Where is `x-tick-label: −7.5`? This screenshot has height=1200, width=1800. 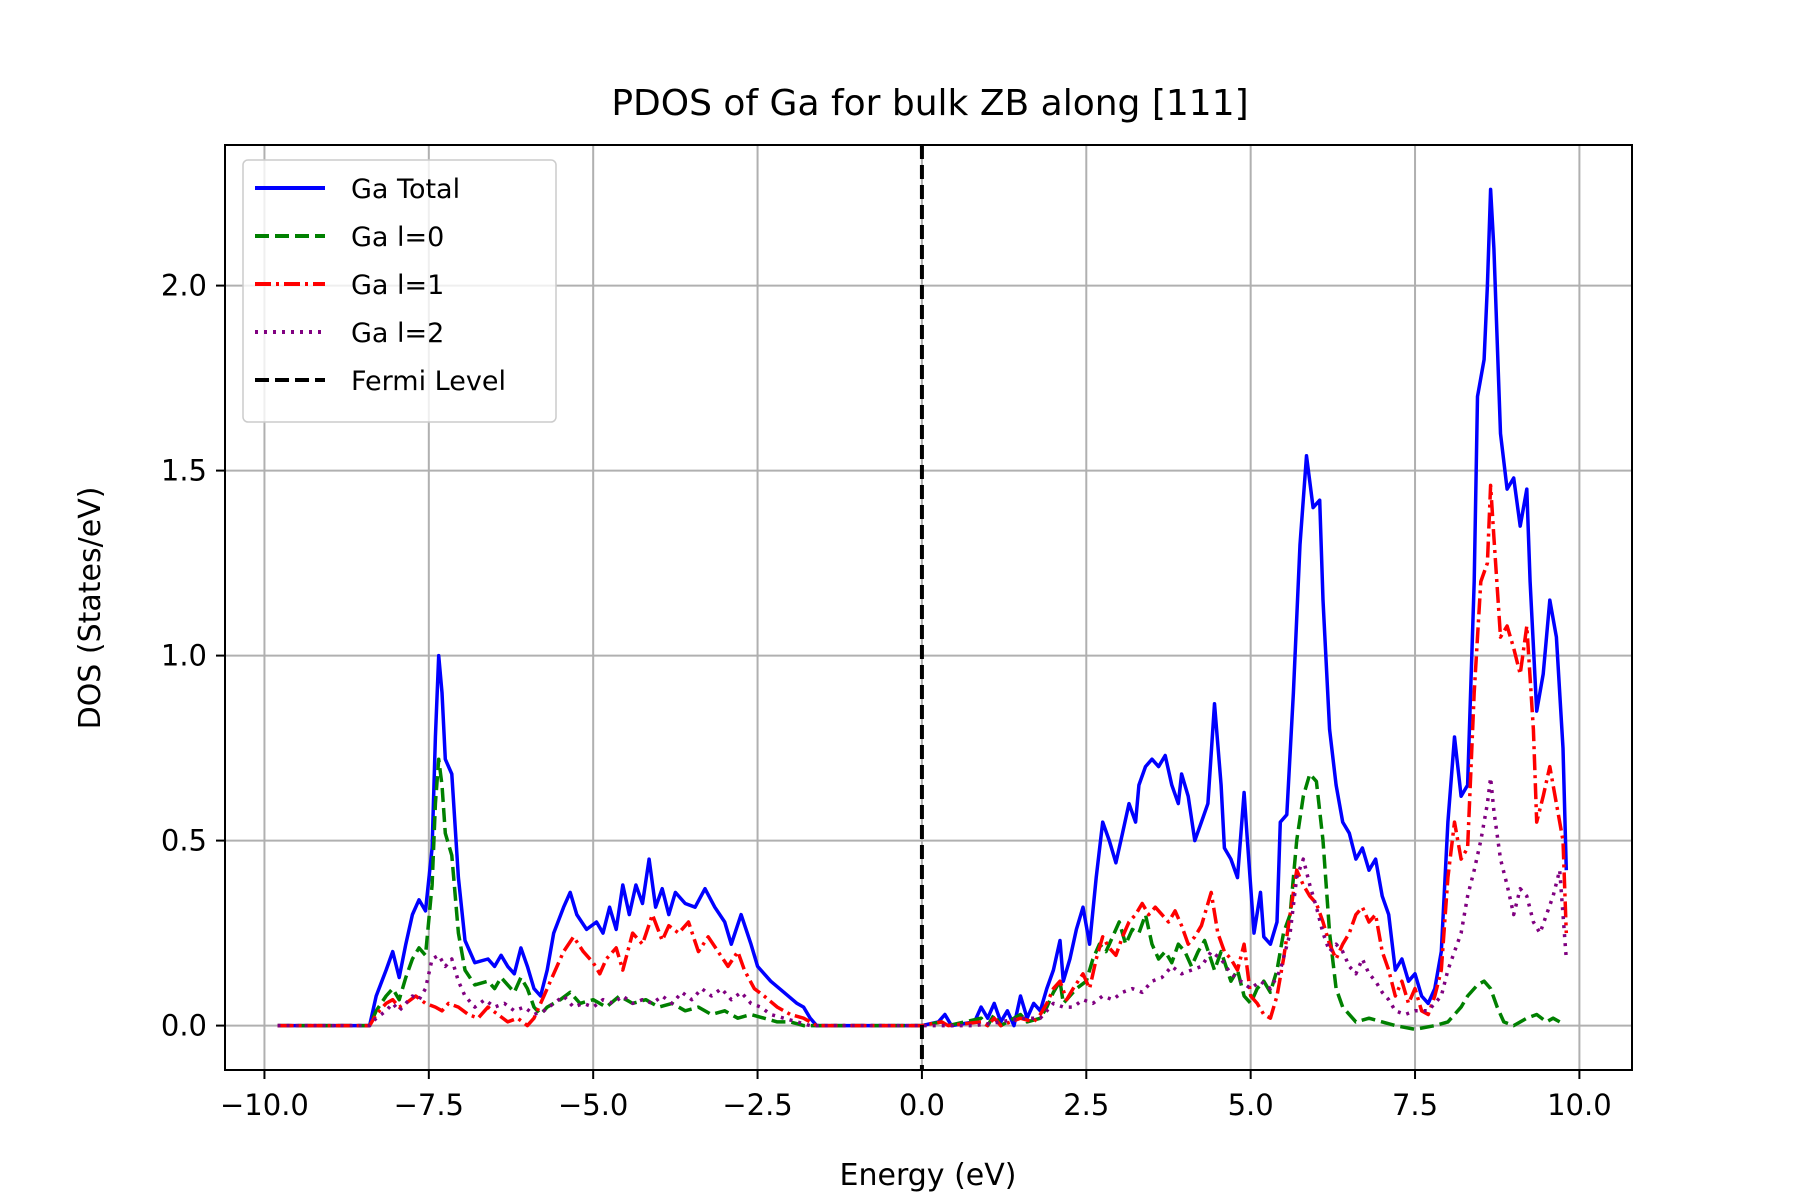 x-tick-label: −7.5 is located at coordinates (429, 1105).